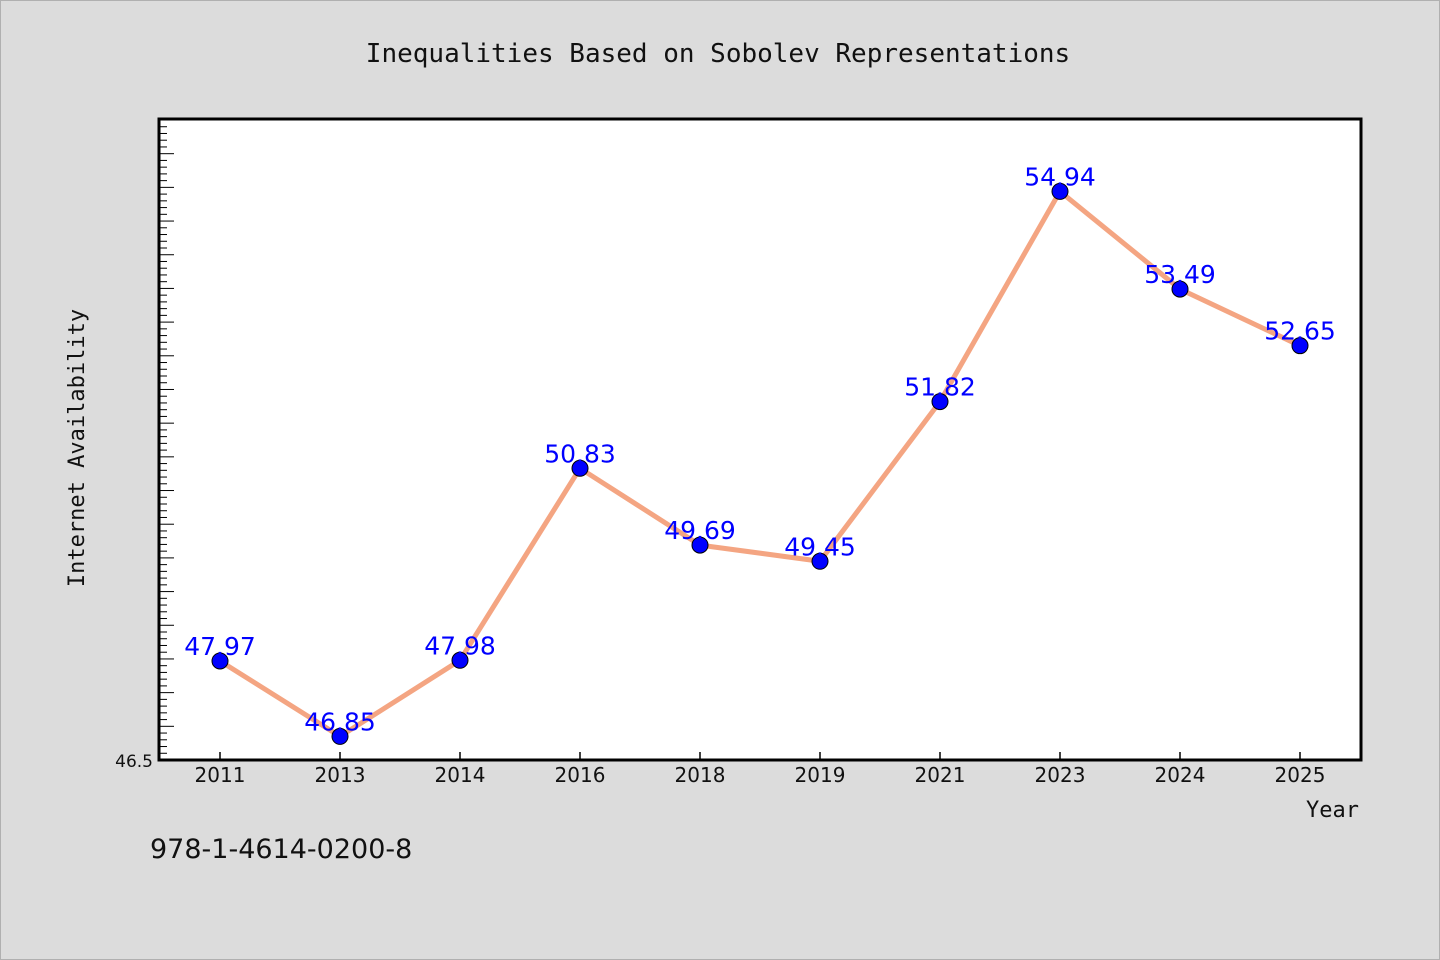 This screenshot has height=960, width=1440. I want to click on x-tick-label: 2025, so click(1300, 775).